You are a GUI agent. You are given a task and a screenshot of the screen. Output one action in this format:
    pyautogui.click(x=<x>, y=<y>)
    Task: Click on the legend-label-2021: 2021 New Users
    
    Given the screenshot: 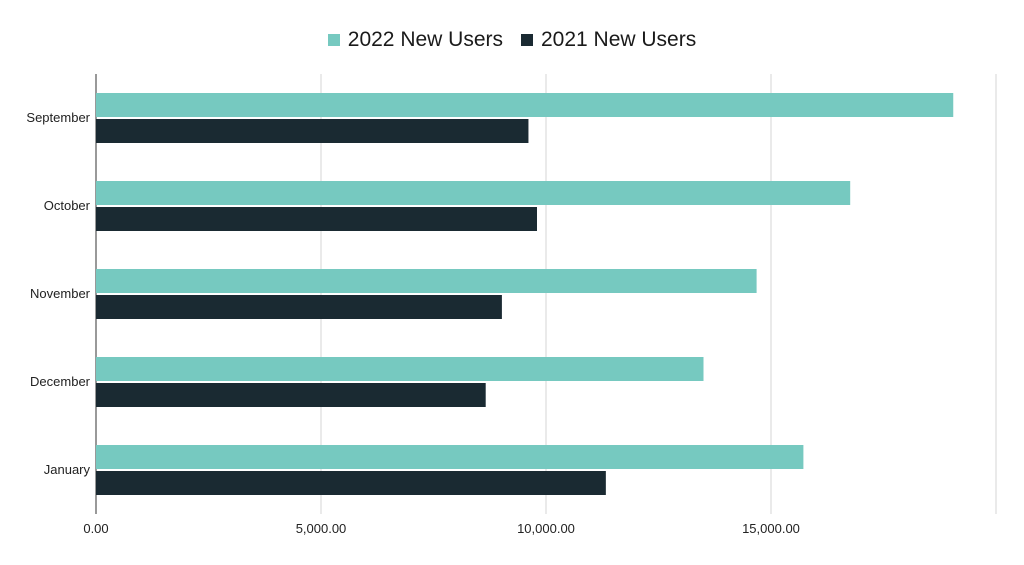 What is the action you would take?
    pyautogui.click(x=619, y=39)
    